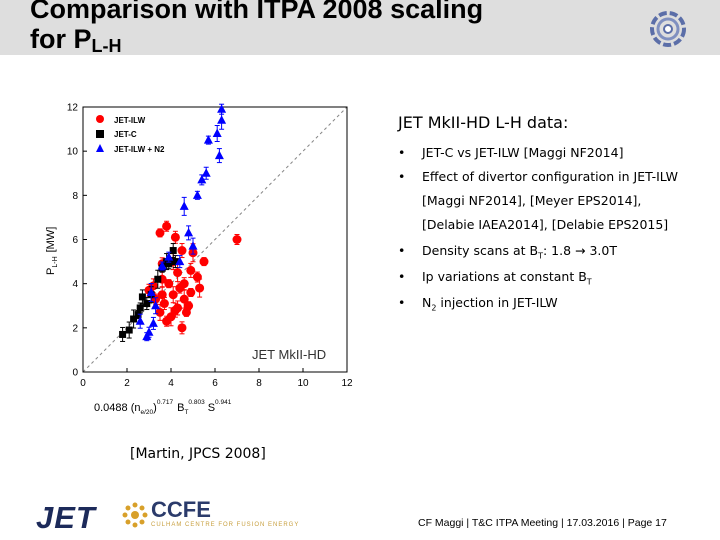 The height and width of the screenshot is (540, 720). Describe the element at coordinates (146, 412) in the screenshot. I see `x-axis-label-sub1: e/20` at that location.